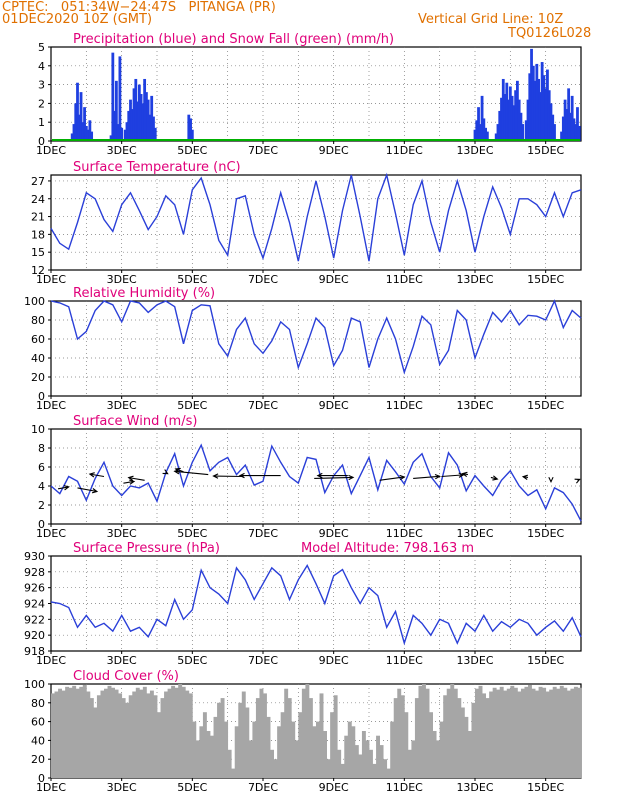 This screenshot has width=618, height=800. Describe the element at coordinates (41, 778) in the screenshot. I see `y-tick-label: 0` at that location.